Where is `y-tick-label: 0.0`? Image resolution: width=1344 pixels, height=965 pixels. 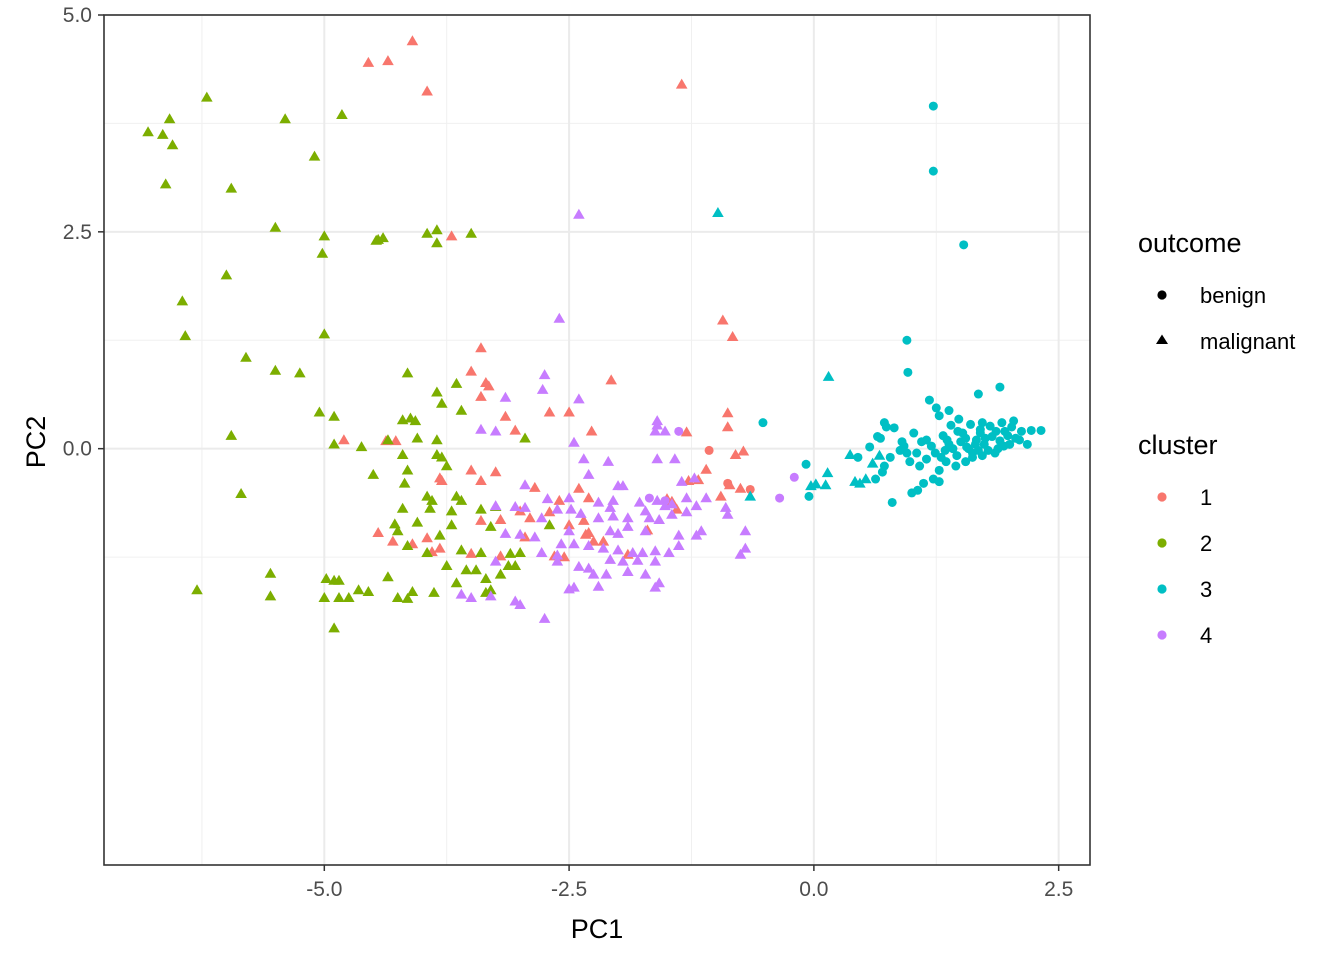 y-tick-label: 0.0 is located at coordinates (77, 449).